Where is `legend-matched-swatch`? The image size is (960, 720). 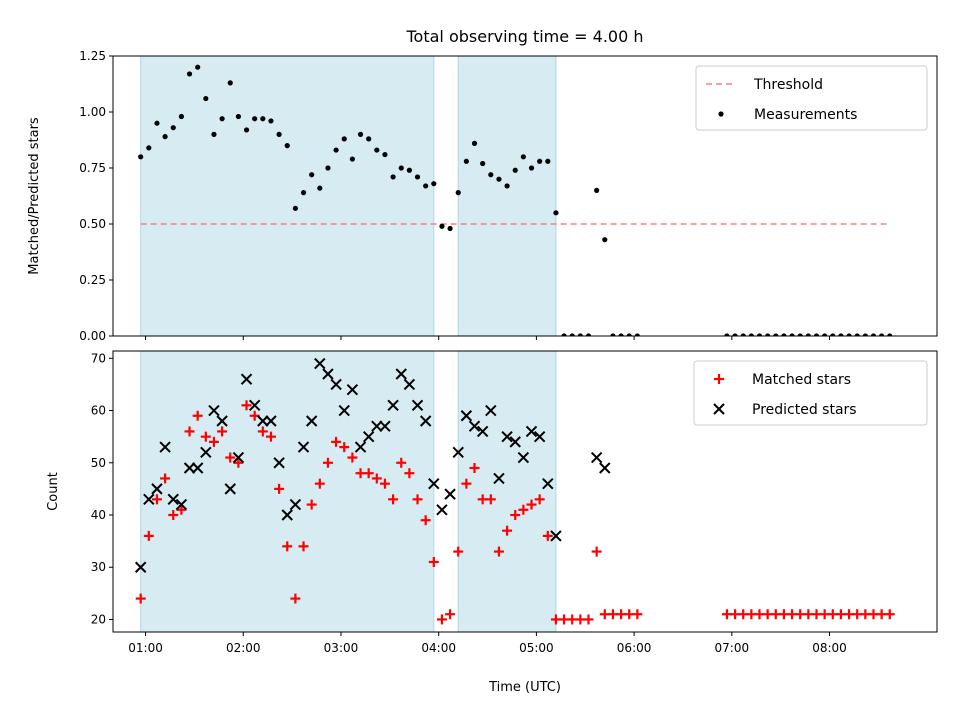
legend-matched-swatch is located at coordinates (719, 379).